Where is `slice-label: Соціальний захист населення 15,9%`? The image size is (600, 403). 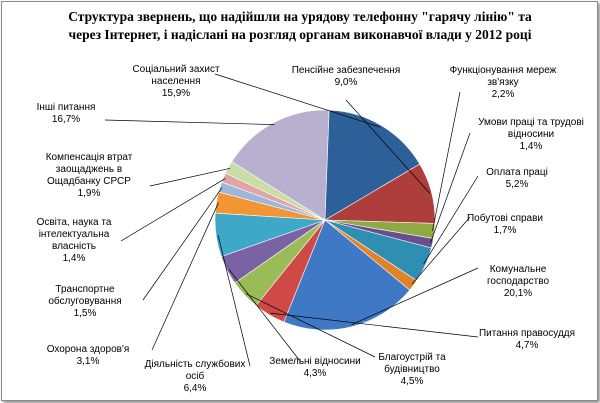
slice-label: Соціальний захист населення 15,9% is located at coordinates (176, 81).